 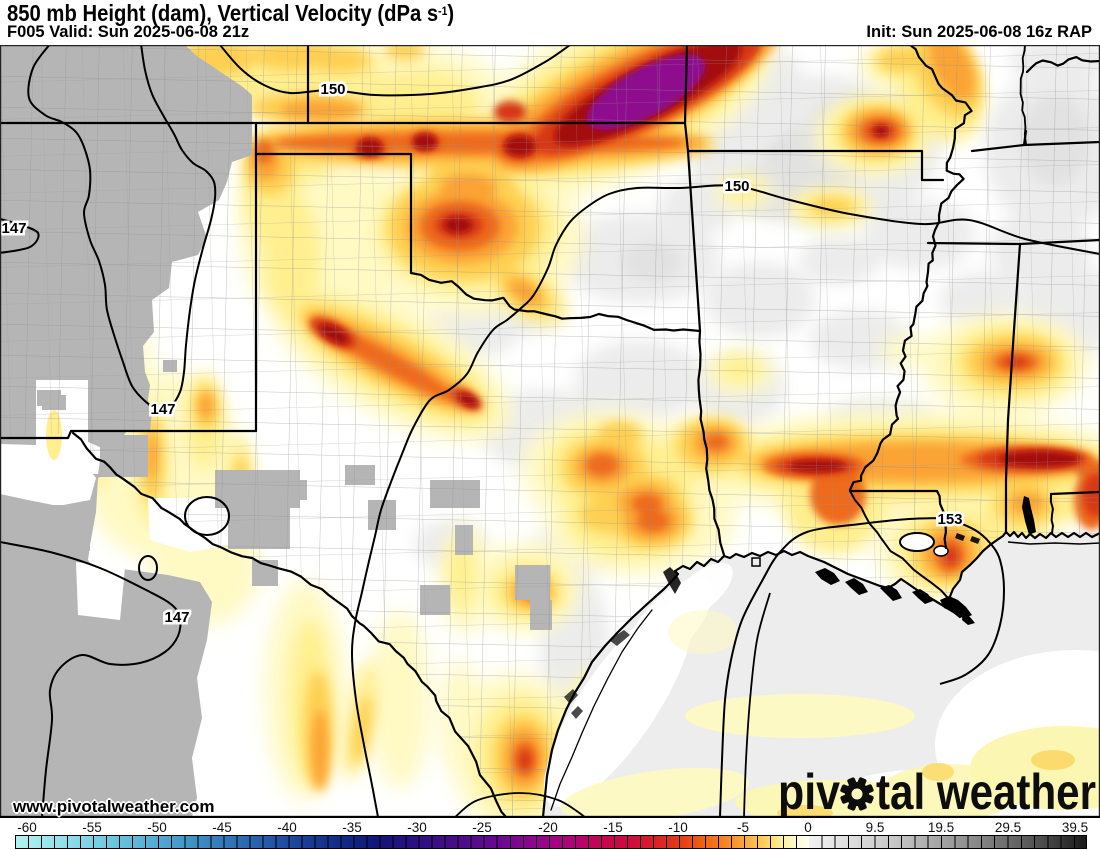 What do you see at coordinates (809, 790) in the screenshot?
I see `svg-text: piv` at bounding box center [809, 790].